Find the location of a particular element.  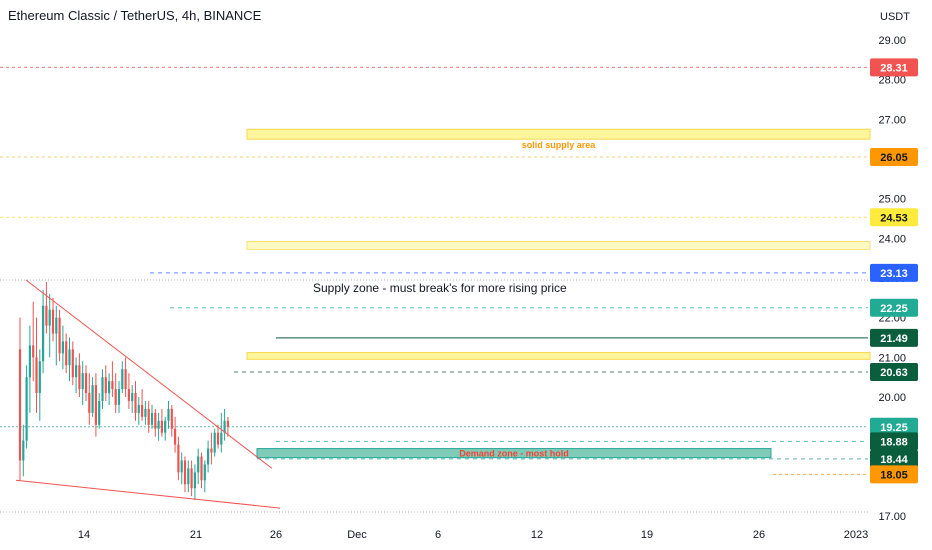

price-badge-label: 22.25 is located at coordinates (894, 309).